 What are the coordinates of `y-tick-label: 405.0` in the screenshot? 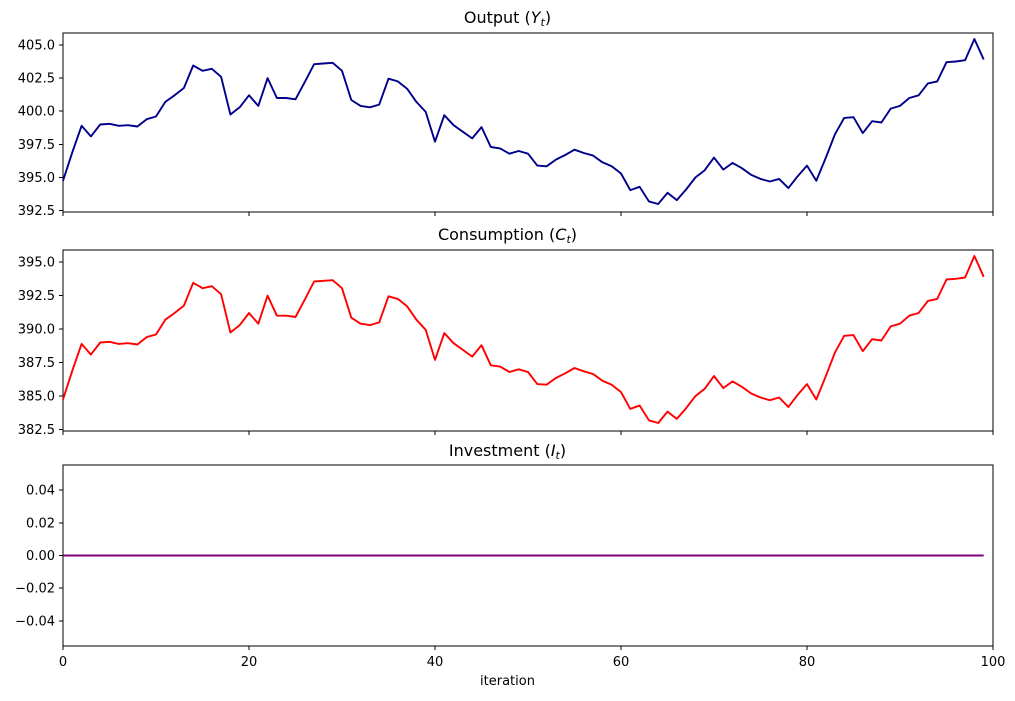 It's located at (36, 45).